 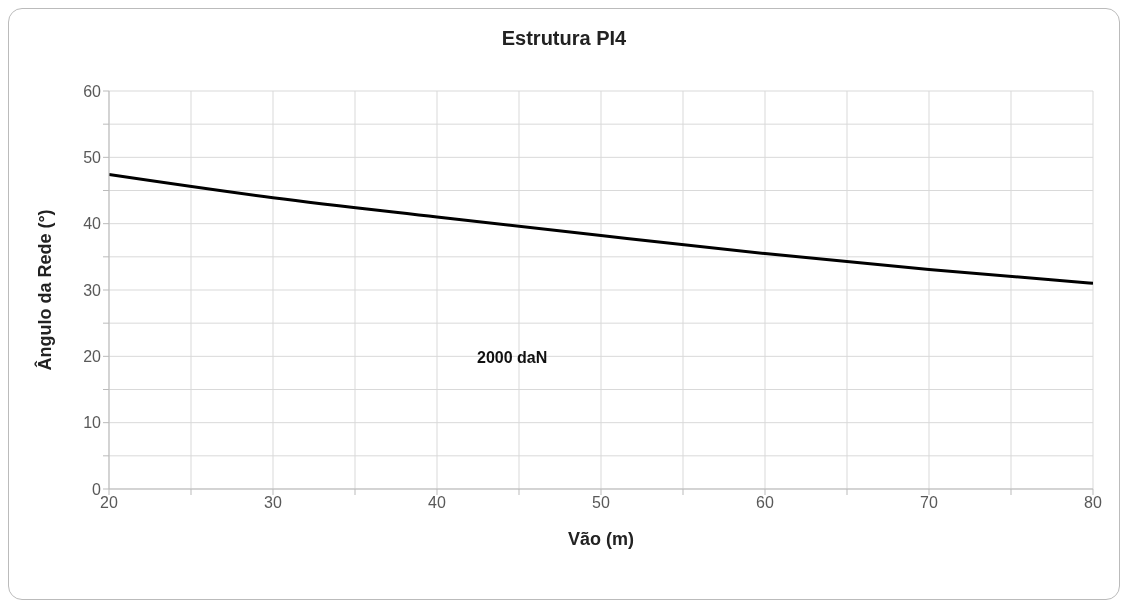 I want to click on y-tick-label: 10, so click(x=92, y=423).